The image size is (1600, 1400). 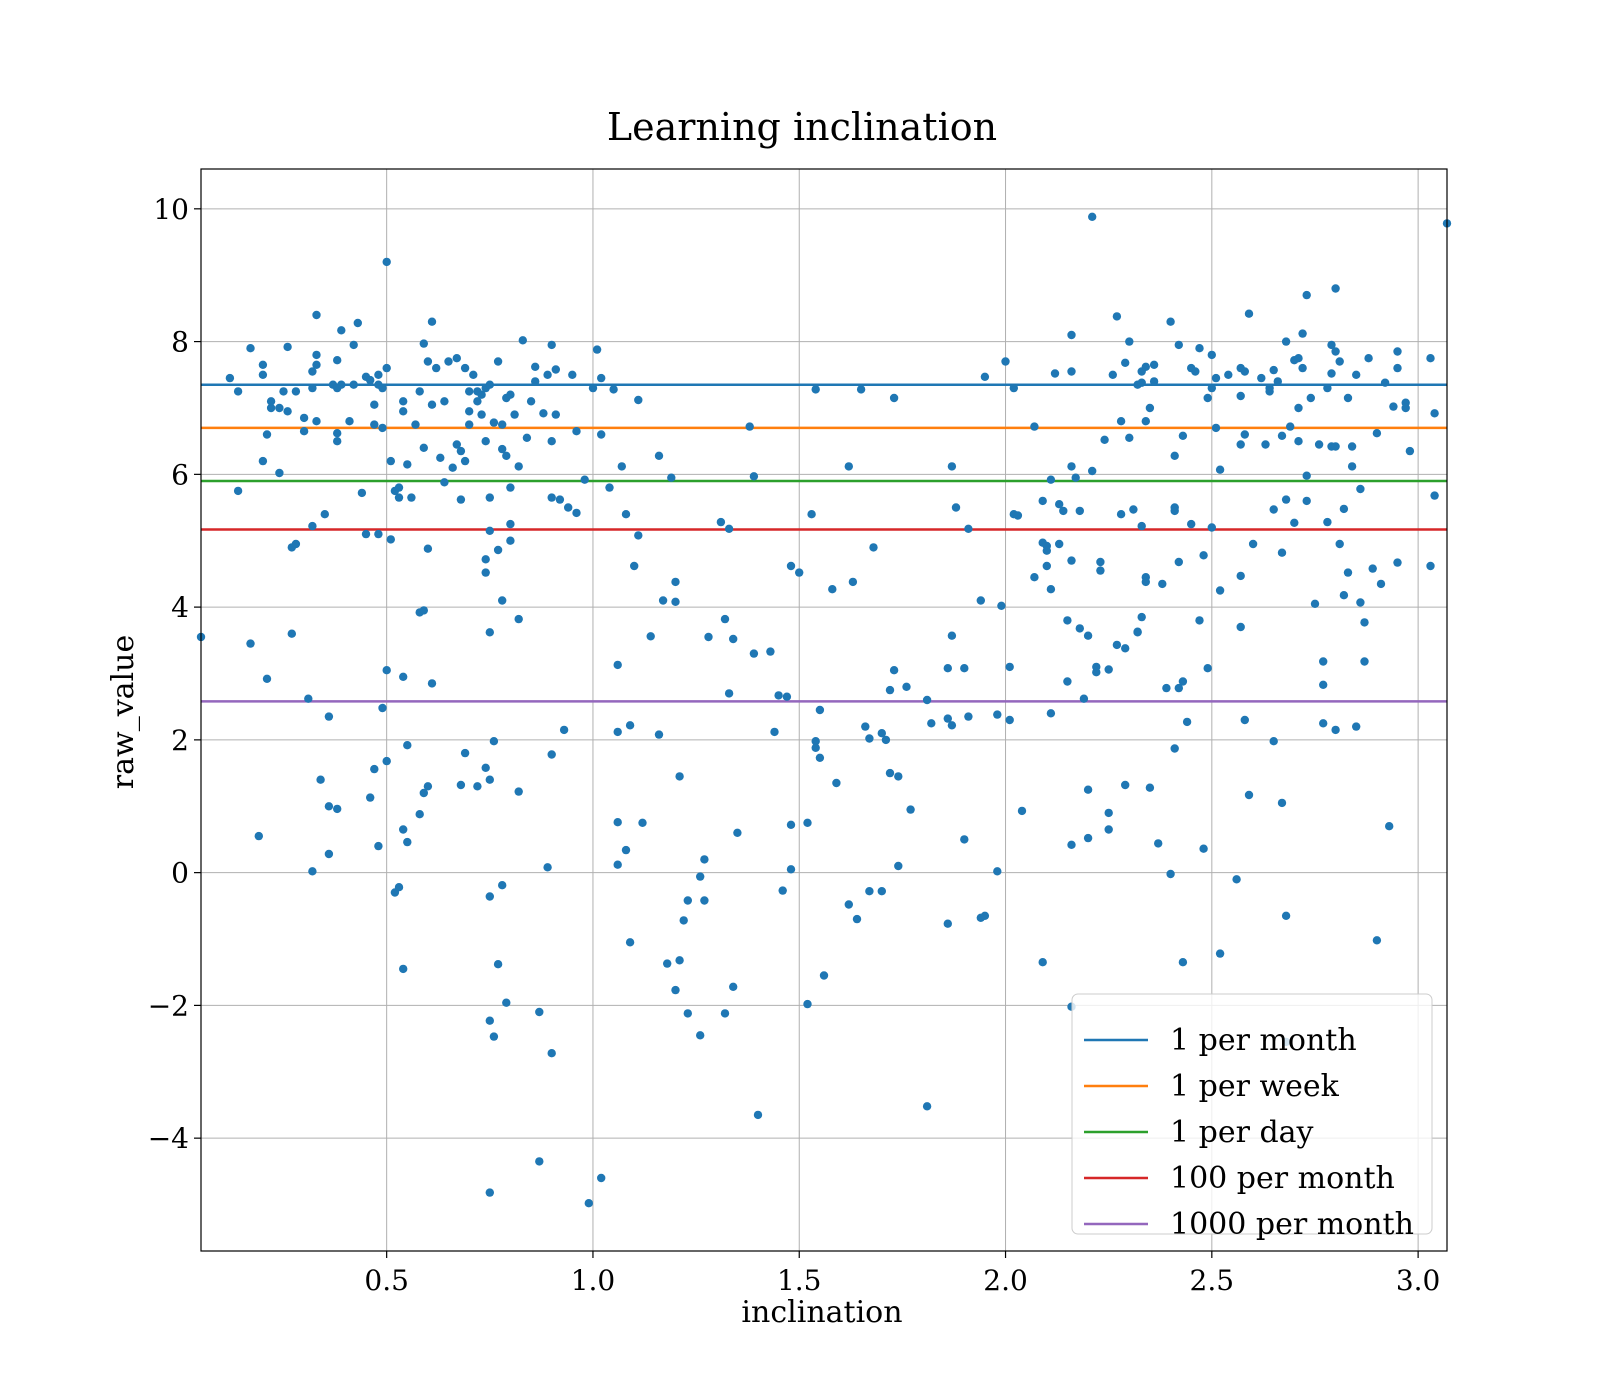 What do you see at coordinates (180, 740) in the screenshot?
I see `y-tick-label: 2` at bounding box center [180, 740].